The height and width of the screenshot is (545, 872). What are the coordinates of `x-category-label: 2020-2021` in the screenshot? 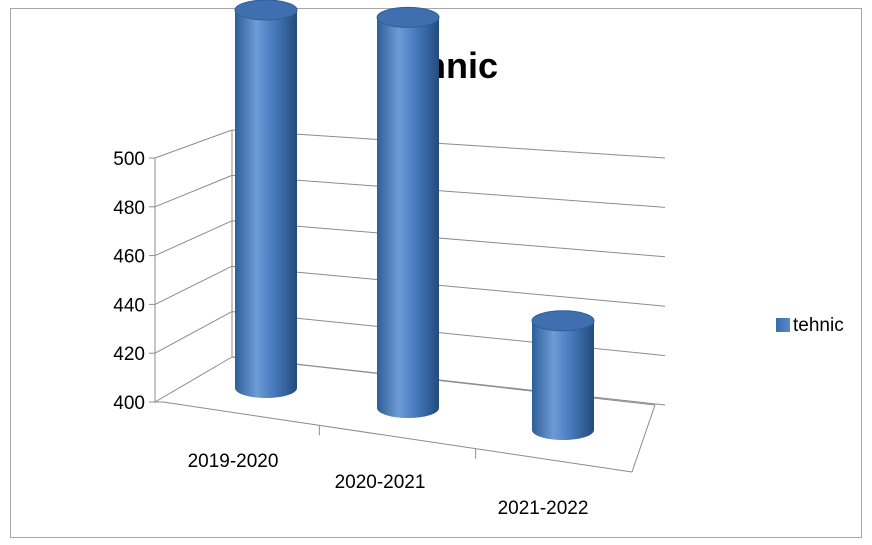 It's located at (380, 482).